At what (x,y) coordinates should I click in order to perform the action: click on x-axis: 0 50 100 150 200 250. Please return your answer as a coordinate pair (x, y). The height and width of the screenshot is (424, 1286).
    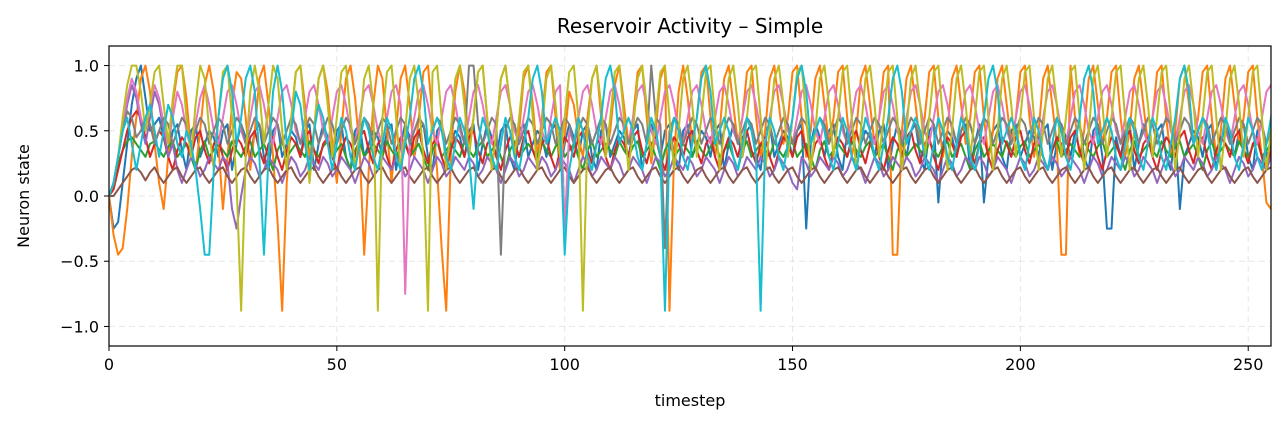
    Looking at the image, I should click on (684, 360).